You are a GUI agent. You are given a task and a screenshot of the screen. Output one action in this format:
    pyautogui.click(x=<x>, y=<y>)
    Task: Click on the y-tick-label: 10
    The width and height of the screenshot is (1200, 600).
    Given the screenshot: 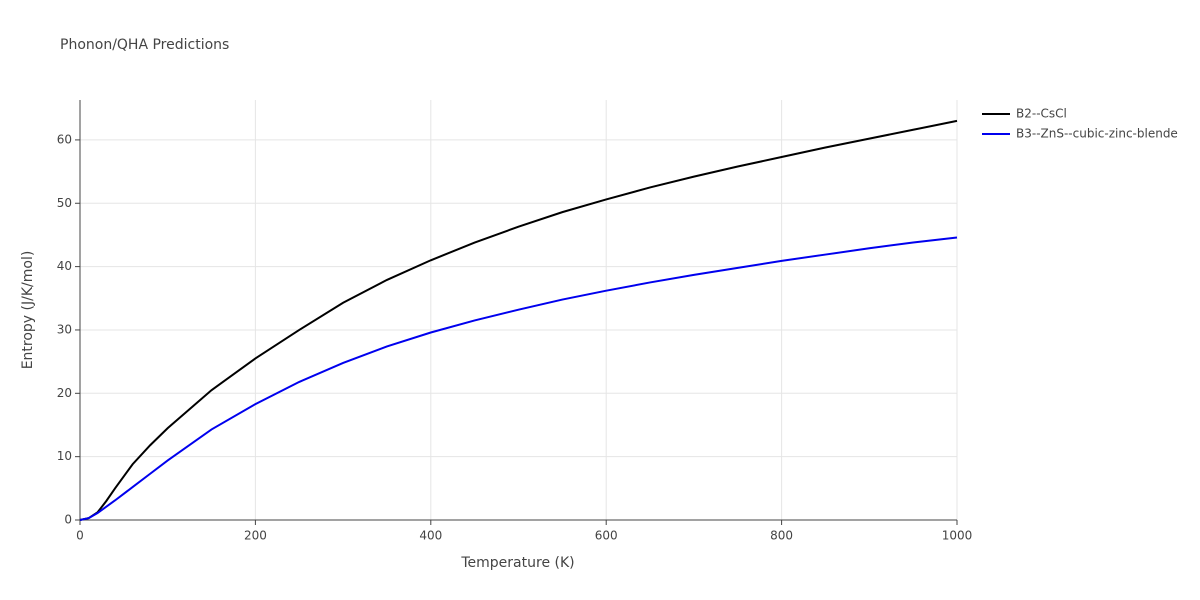 What is the action you would take?
    pyautogui.click(x=64, y=456)
    